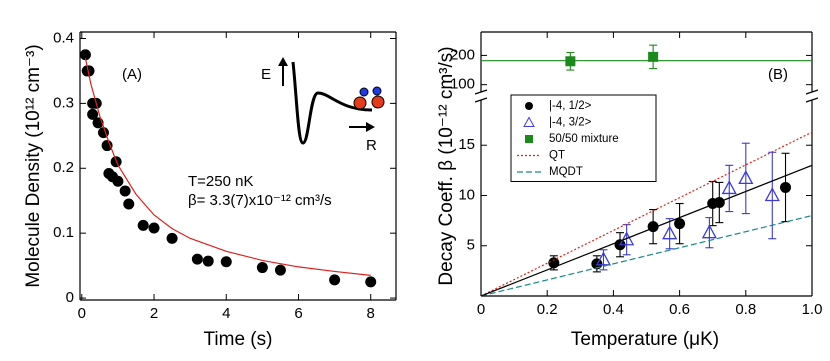  I want to click on y-tick-label: 5, so click(471, 245).